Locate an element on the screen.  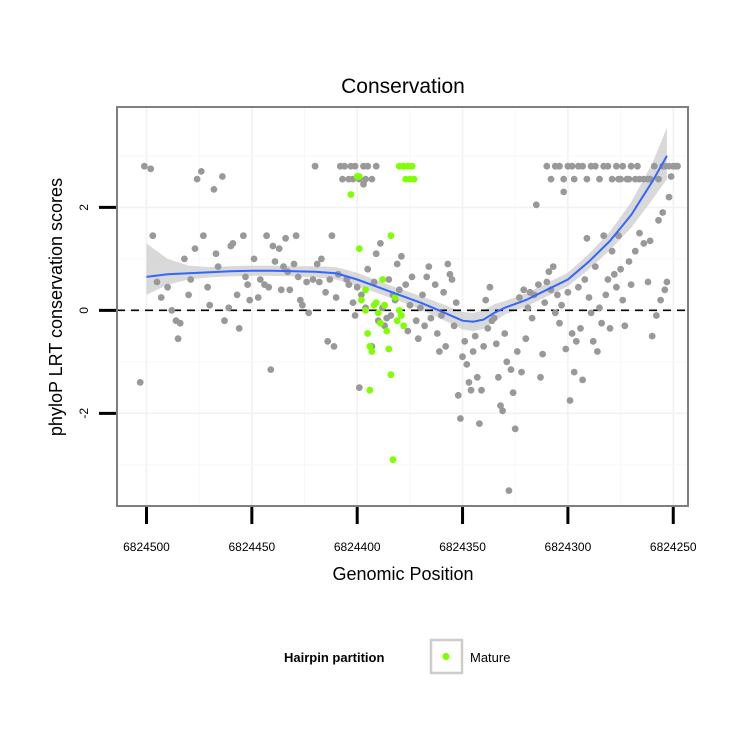
x-tick-label-5: 6824250 is located at coordinates (673, 547).